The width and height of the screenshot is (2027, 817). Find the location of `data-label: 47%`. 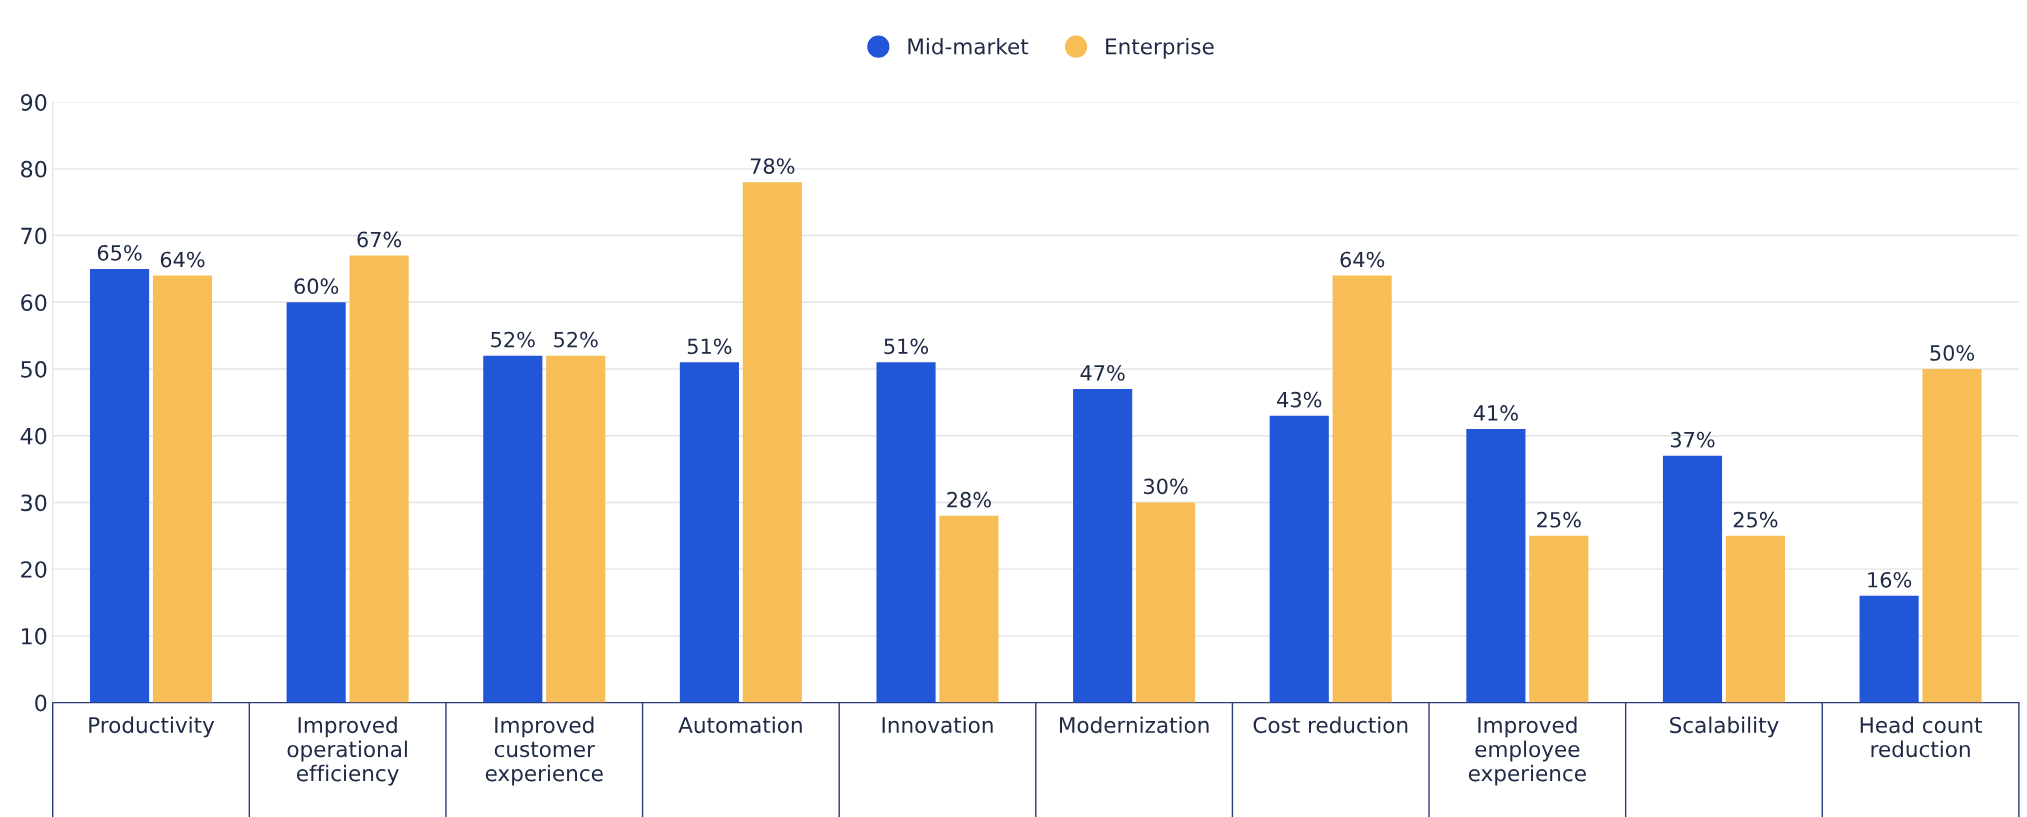

data-label: 47% is located at coordinates (1102, 373).